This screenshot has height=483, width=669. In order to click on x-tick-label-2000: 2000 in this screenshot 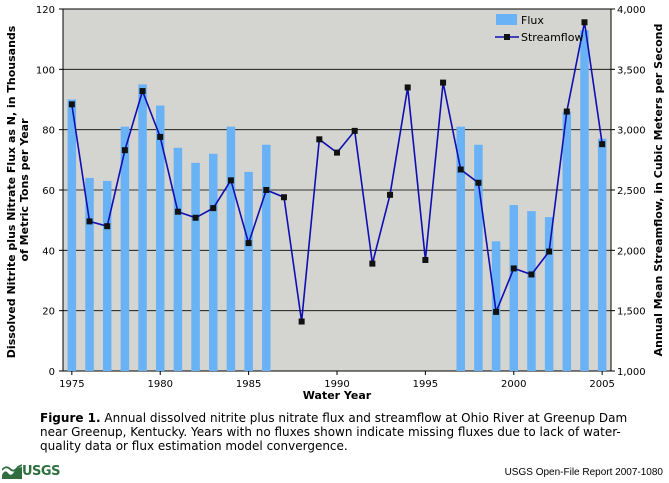, I will do `click(513, 384)`.